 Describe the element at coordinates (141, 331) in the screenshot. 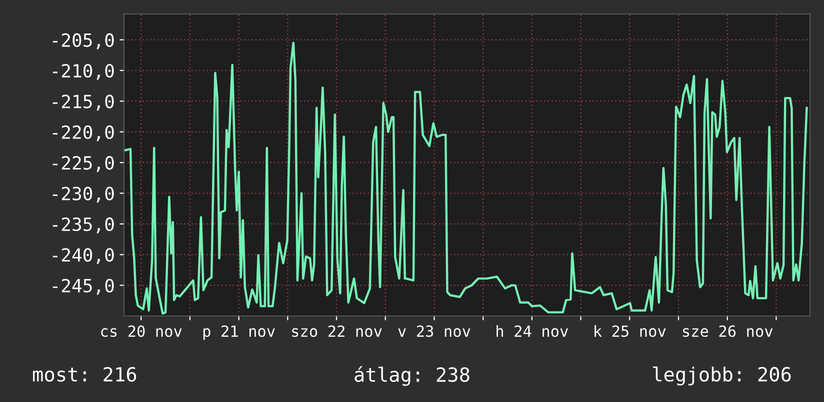

I see `x-tick-label: cs 20 nov` at that location.